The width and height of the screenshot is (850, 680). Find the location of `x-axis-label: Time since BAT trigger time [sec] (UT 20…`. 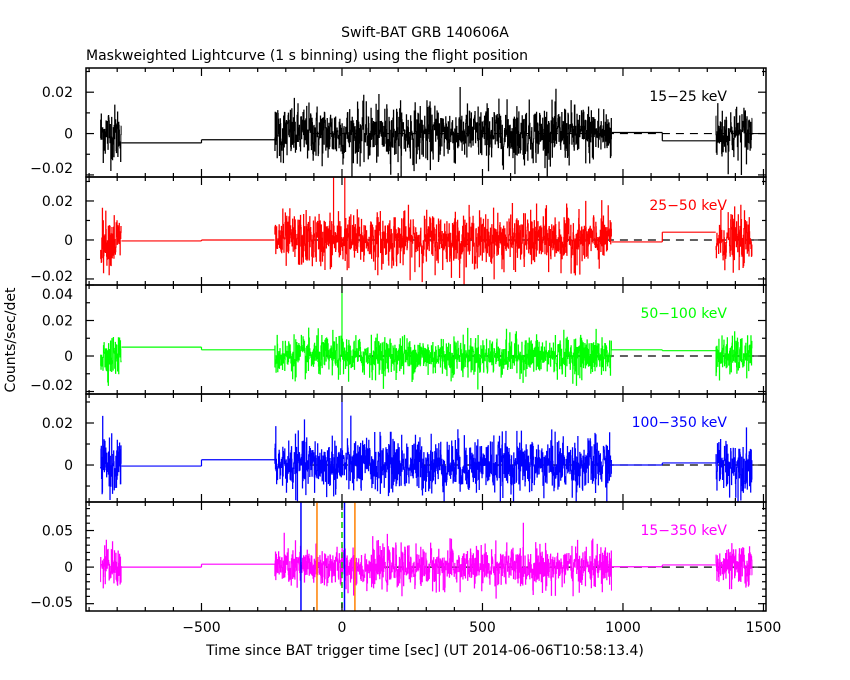

x-axis-label: Time since BAT trigger time [sec] (UT 20… is located at coordinates (424, 651).